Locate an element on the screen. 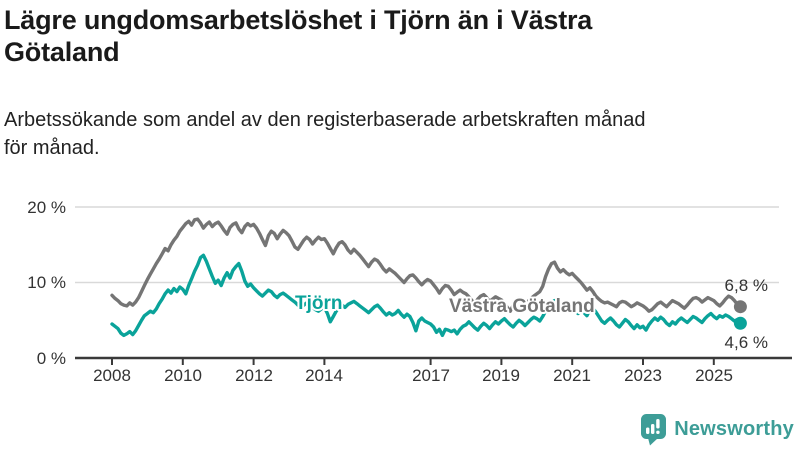 The height and width of the screenshot is (450, 800). series-line-tjorn is located at coordinates (426, 295).